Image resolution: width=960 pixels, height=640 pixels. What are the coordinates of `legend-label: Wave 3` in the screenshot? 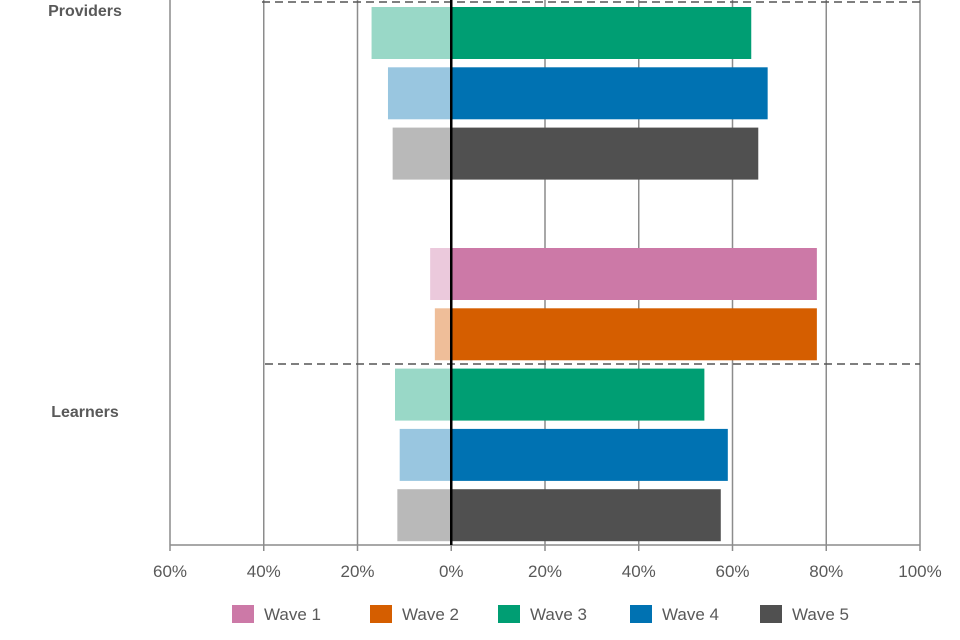 It's located at (558, 614).